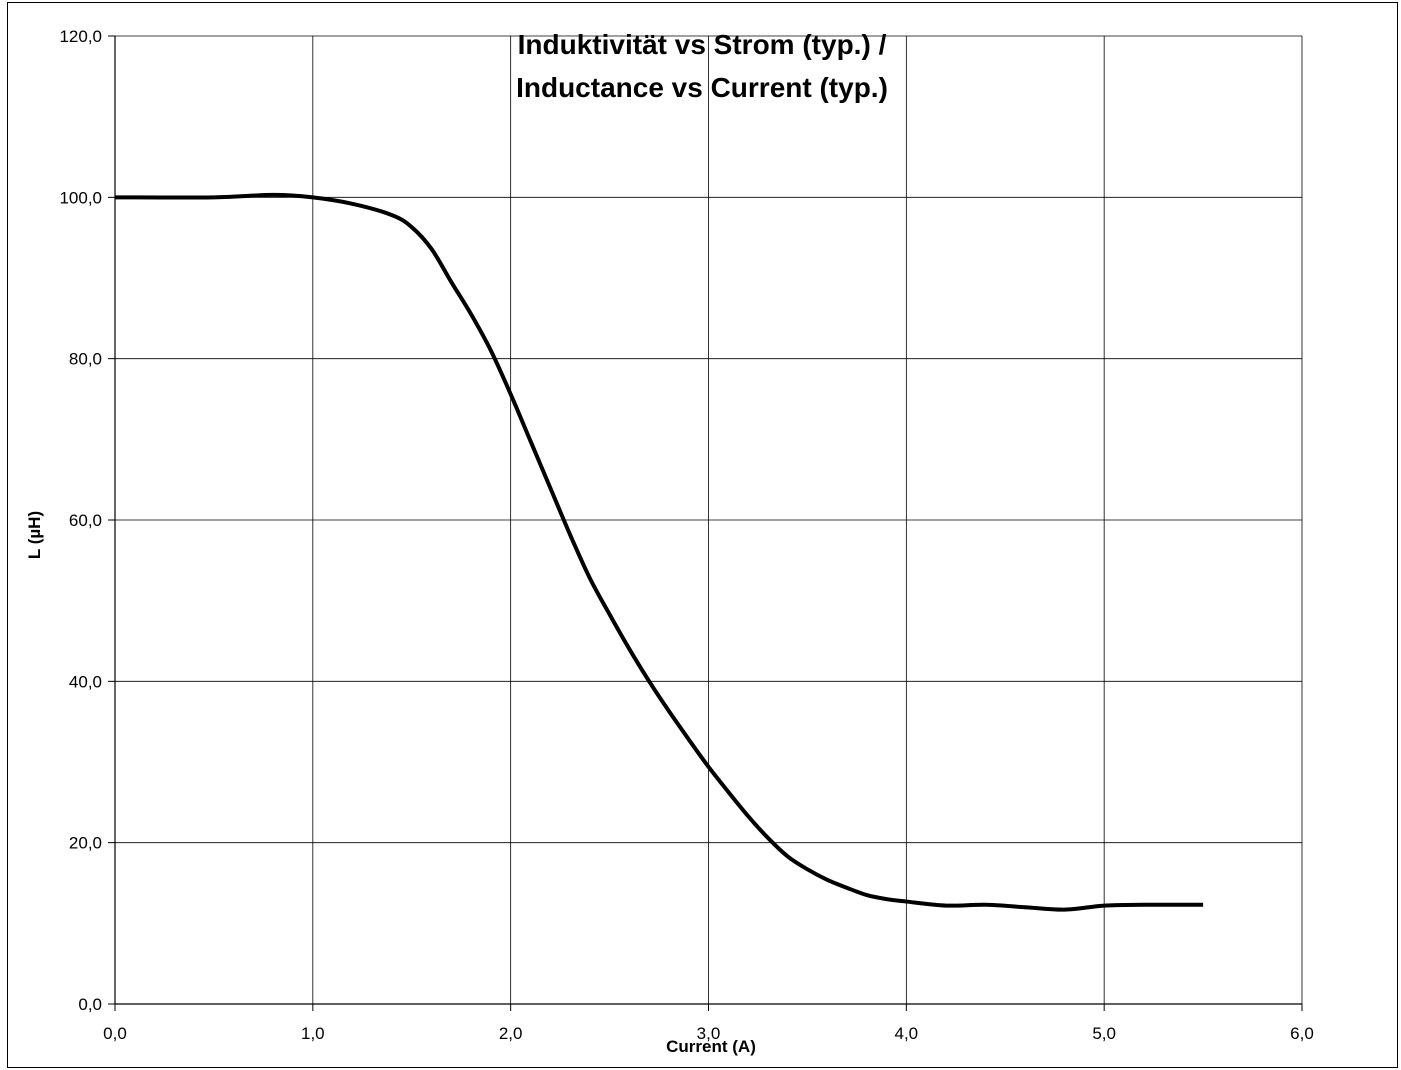 The image size is (1401, 1070). Describe the element at coordinates (90, 1004) in the screenshot. I see `y-tick-label: 0,0` at that location.